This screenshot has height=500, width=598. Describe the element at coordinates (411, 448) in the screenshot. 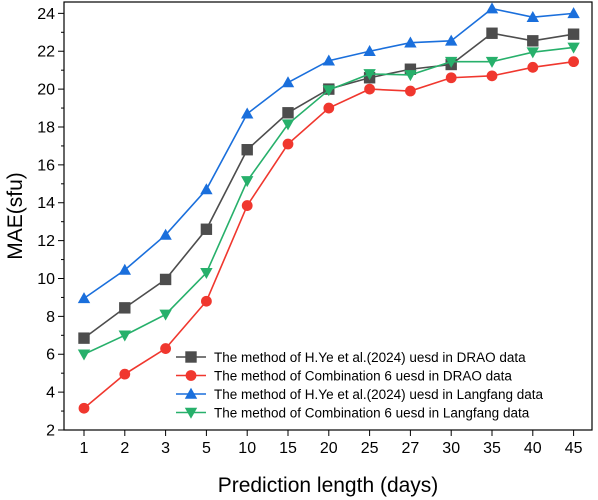

I see `x-tick-label: 27` at that location.